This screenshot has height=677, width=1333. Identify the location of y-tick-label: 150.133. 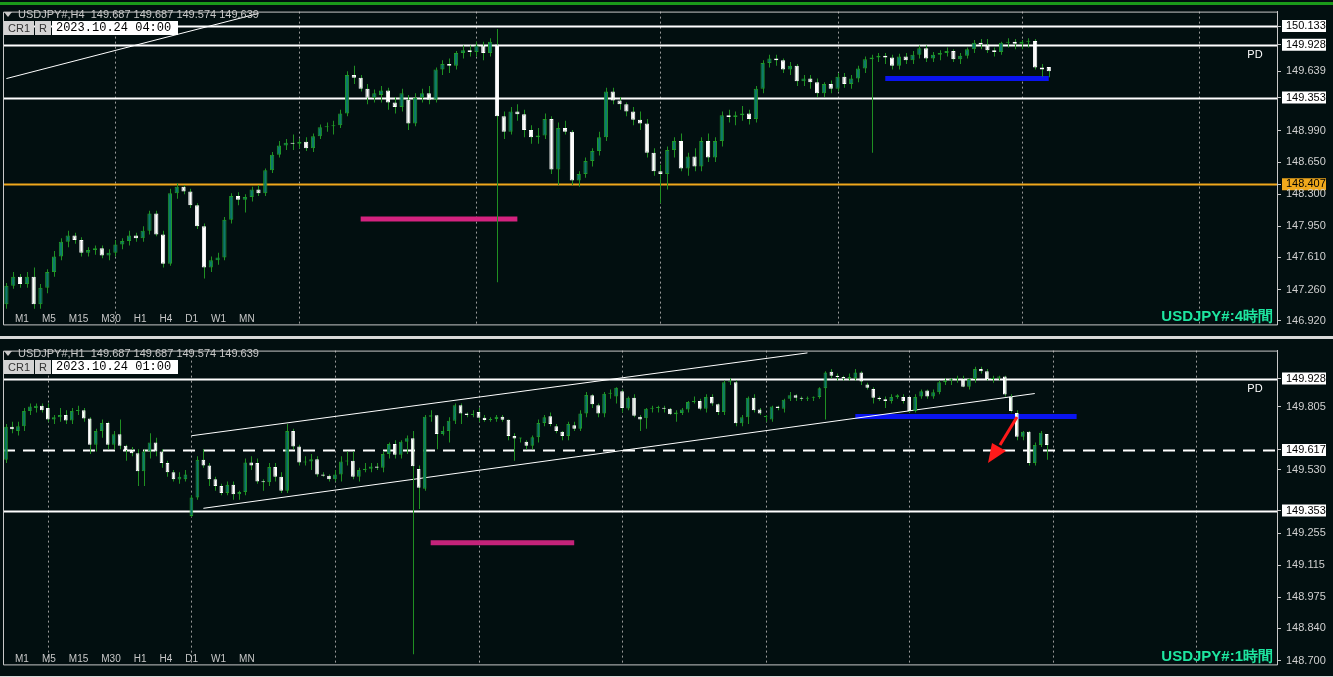
(1306, 25).